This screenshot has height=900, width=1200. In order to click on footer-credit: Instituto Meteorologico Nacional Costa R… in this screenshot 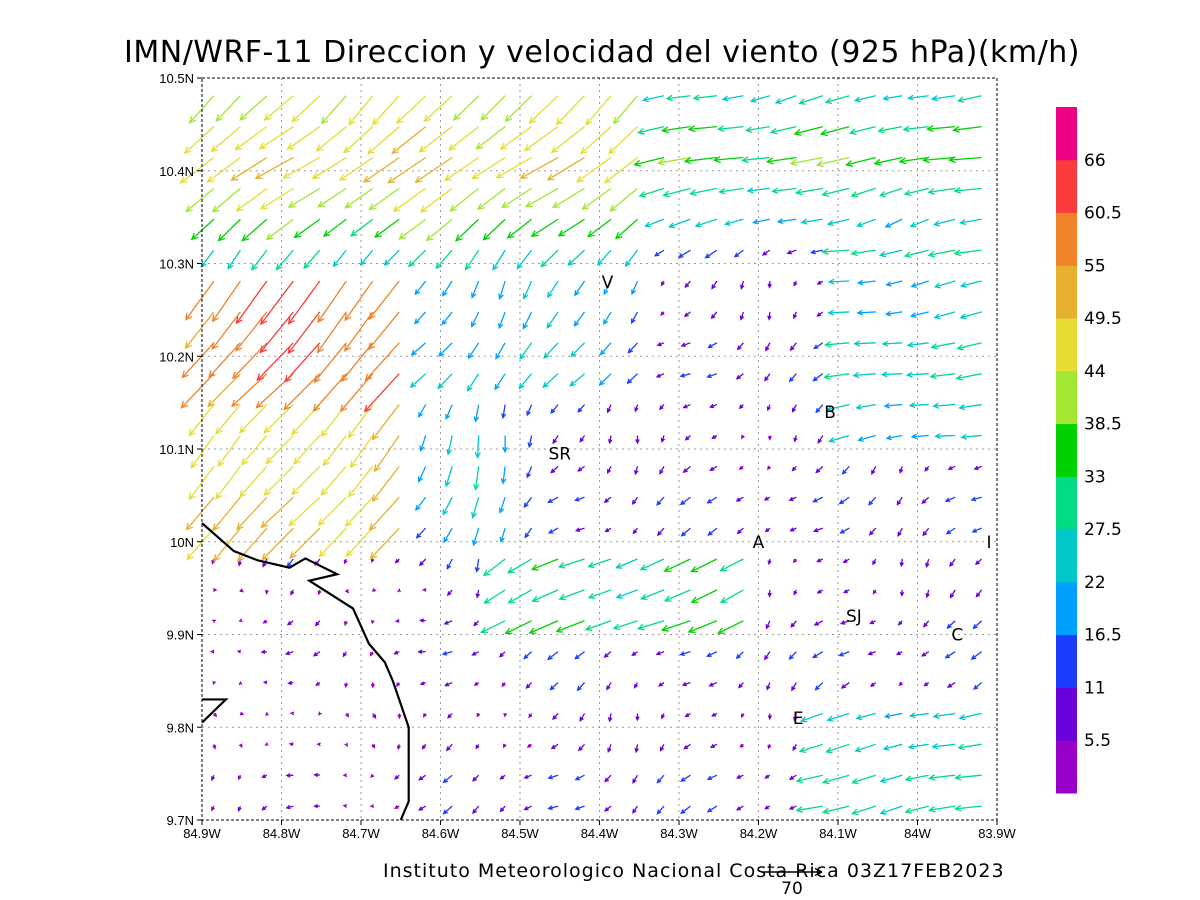, I will do `click(694, 871)`.